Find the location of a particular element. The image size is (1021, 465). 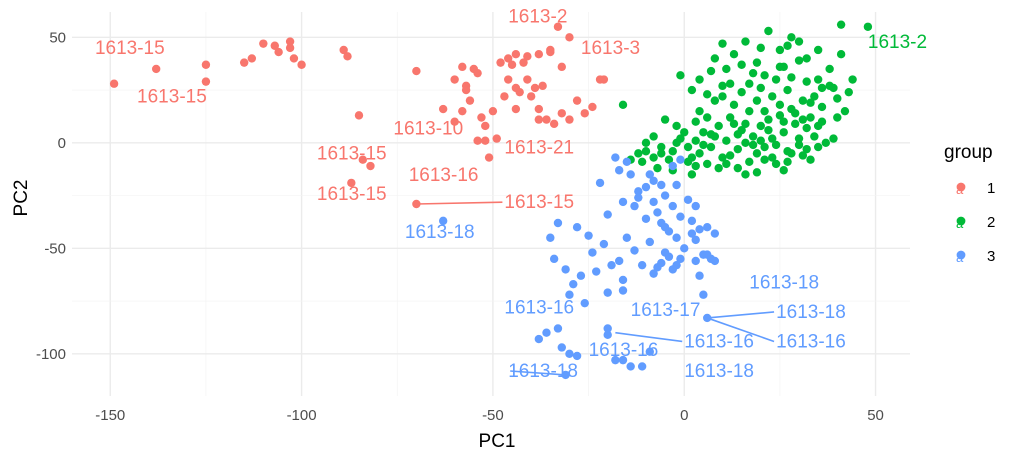

x-axis-ticks: -150 -100 -50 0 50 is located at coordinates (489, 415).